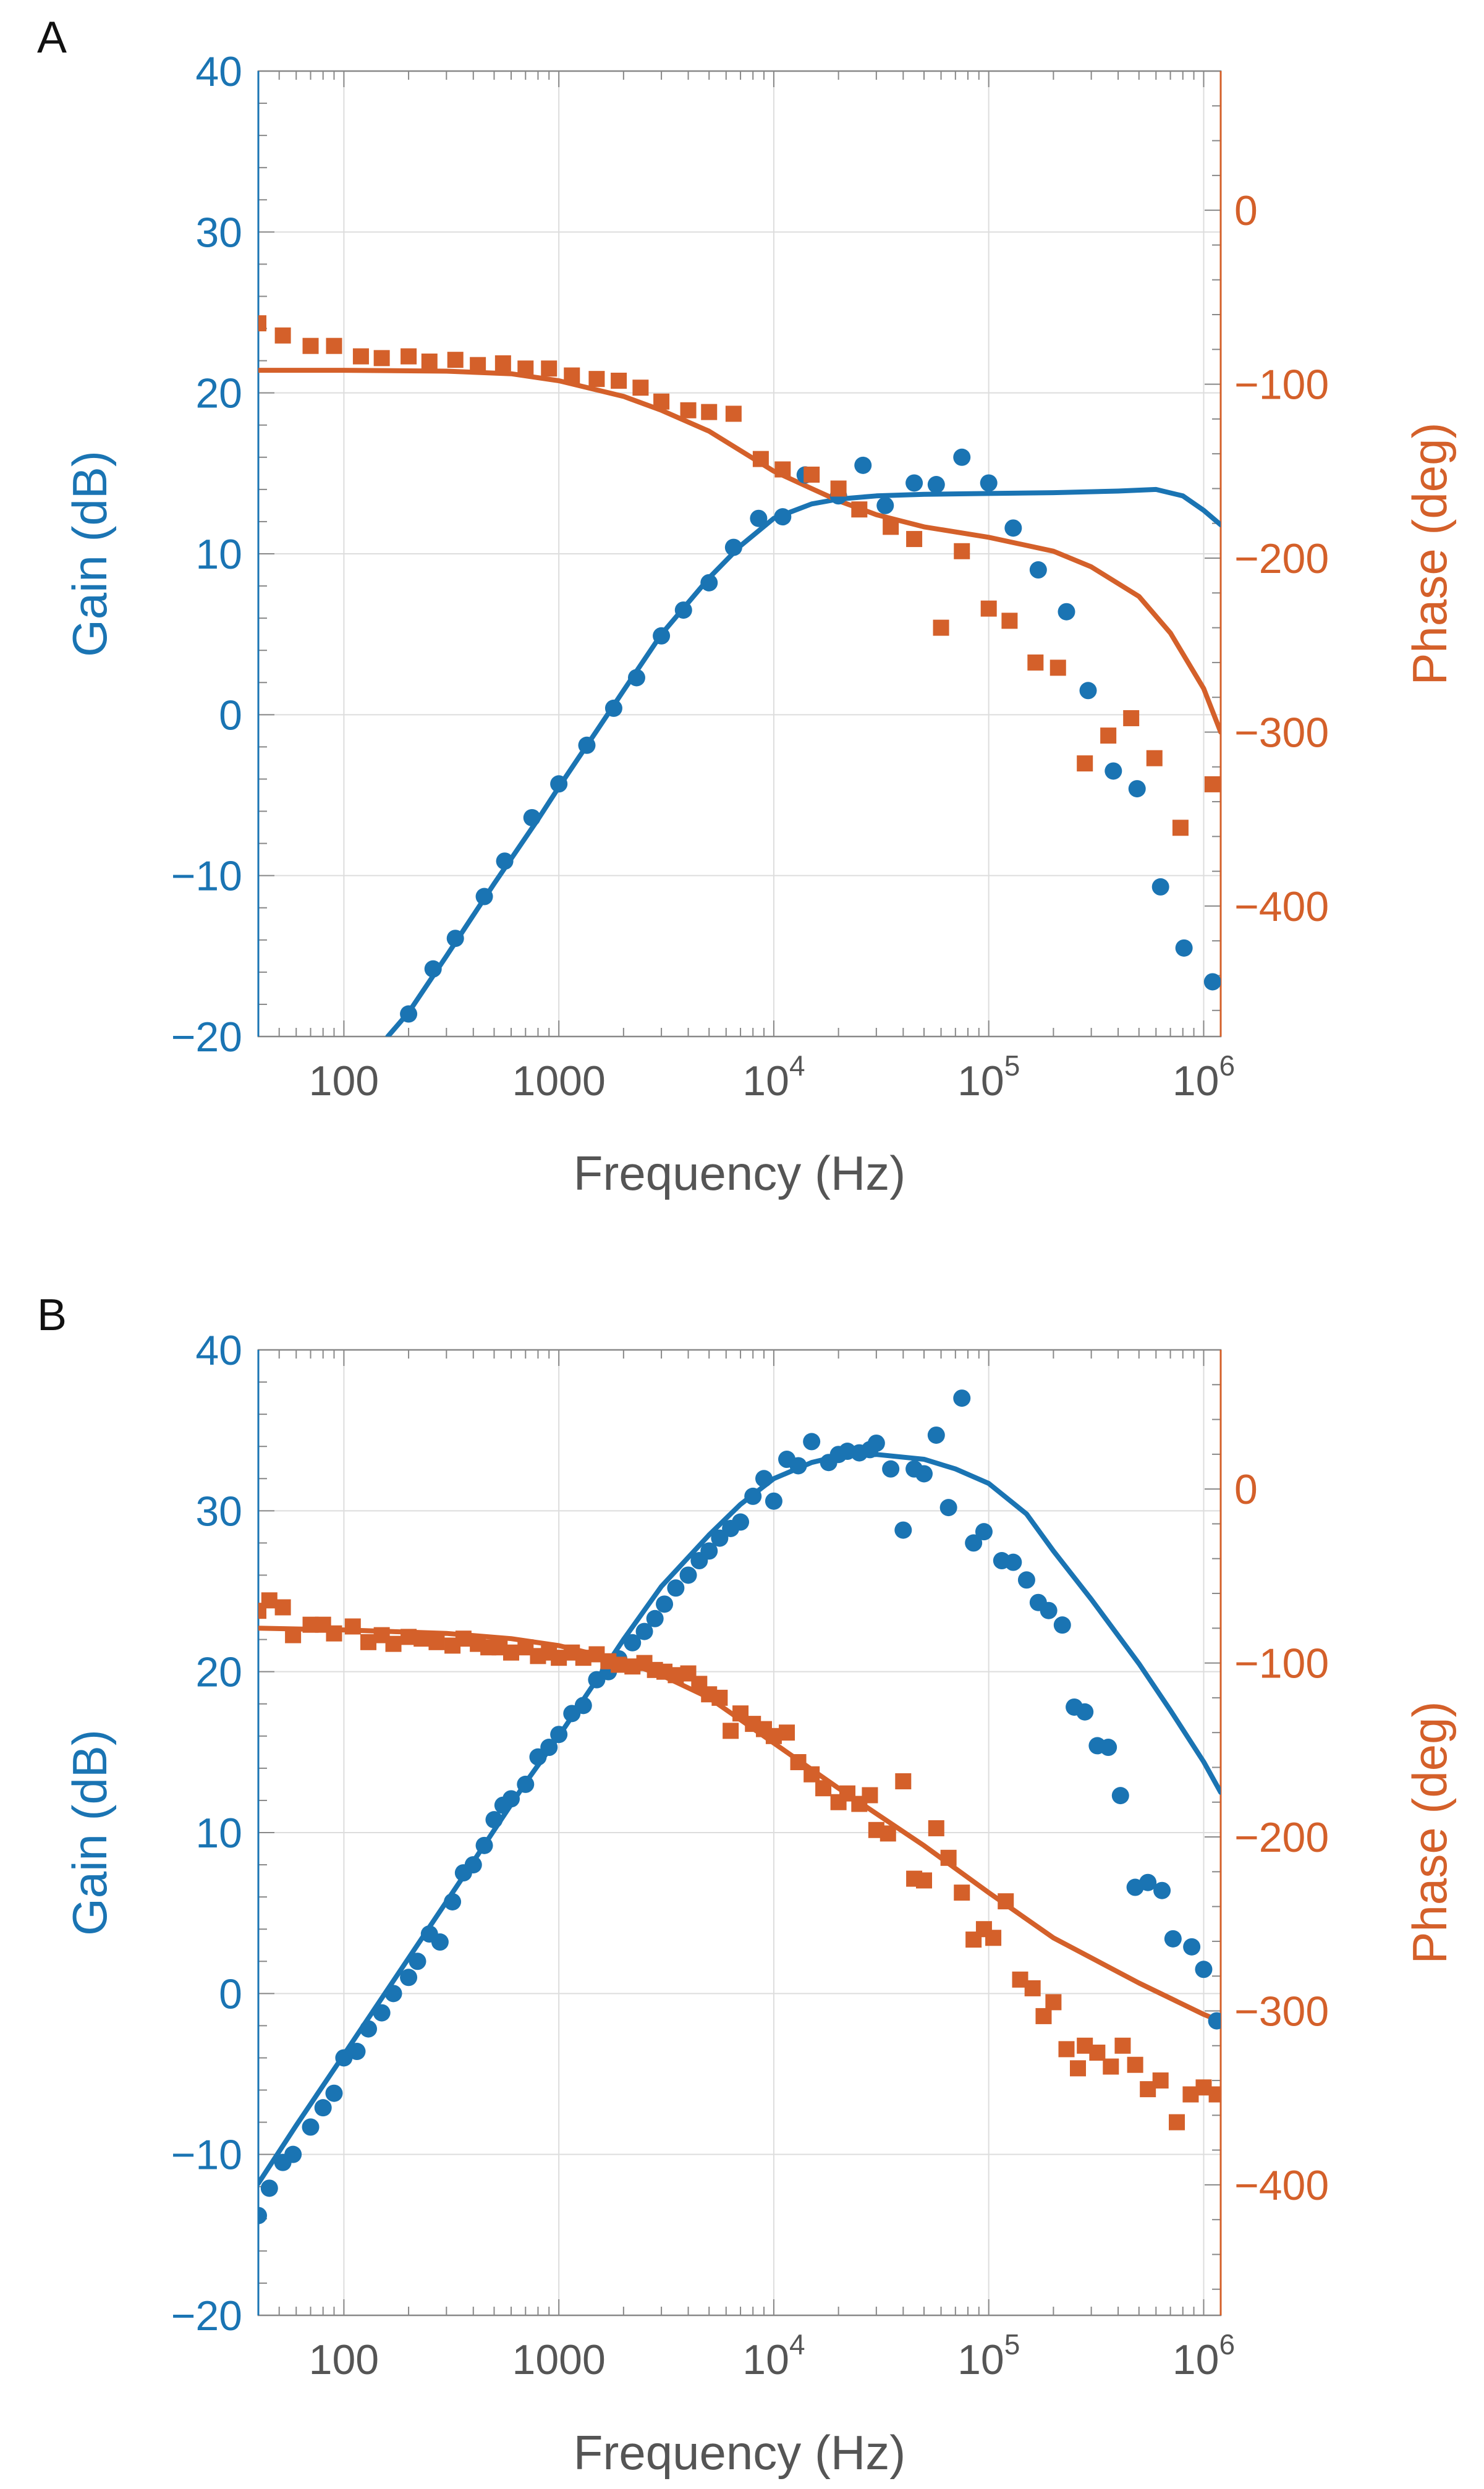  What do you see at coordinates (218, 1672) in the screenshot?
I see `y-tick-label-left: 20` at bounding box center [218, 1672].